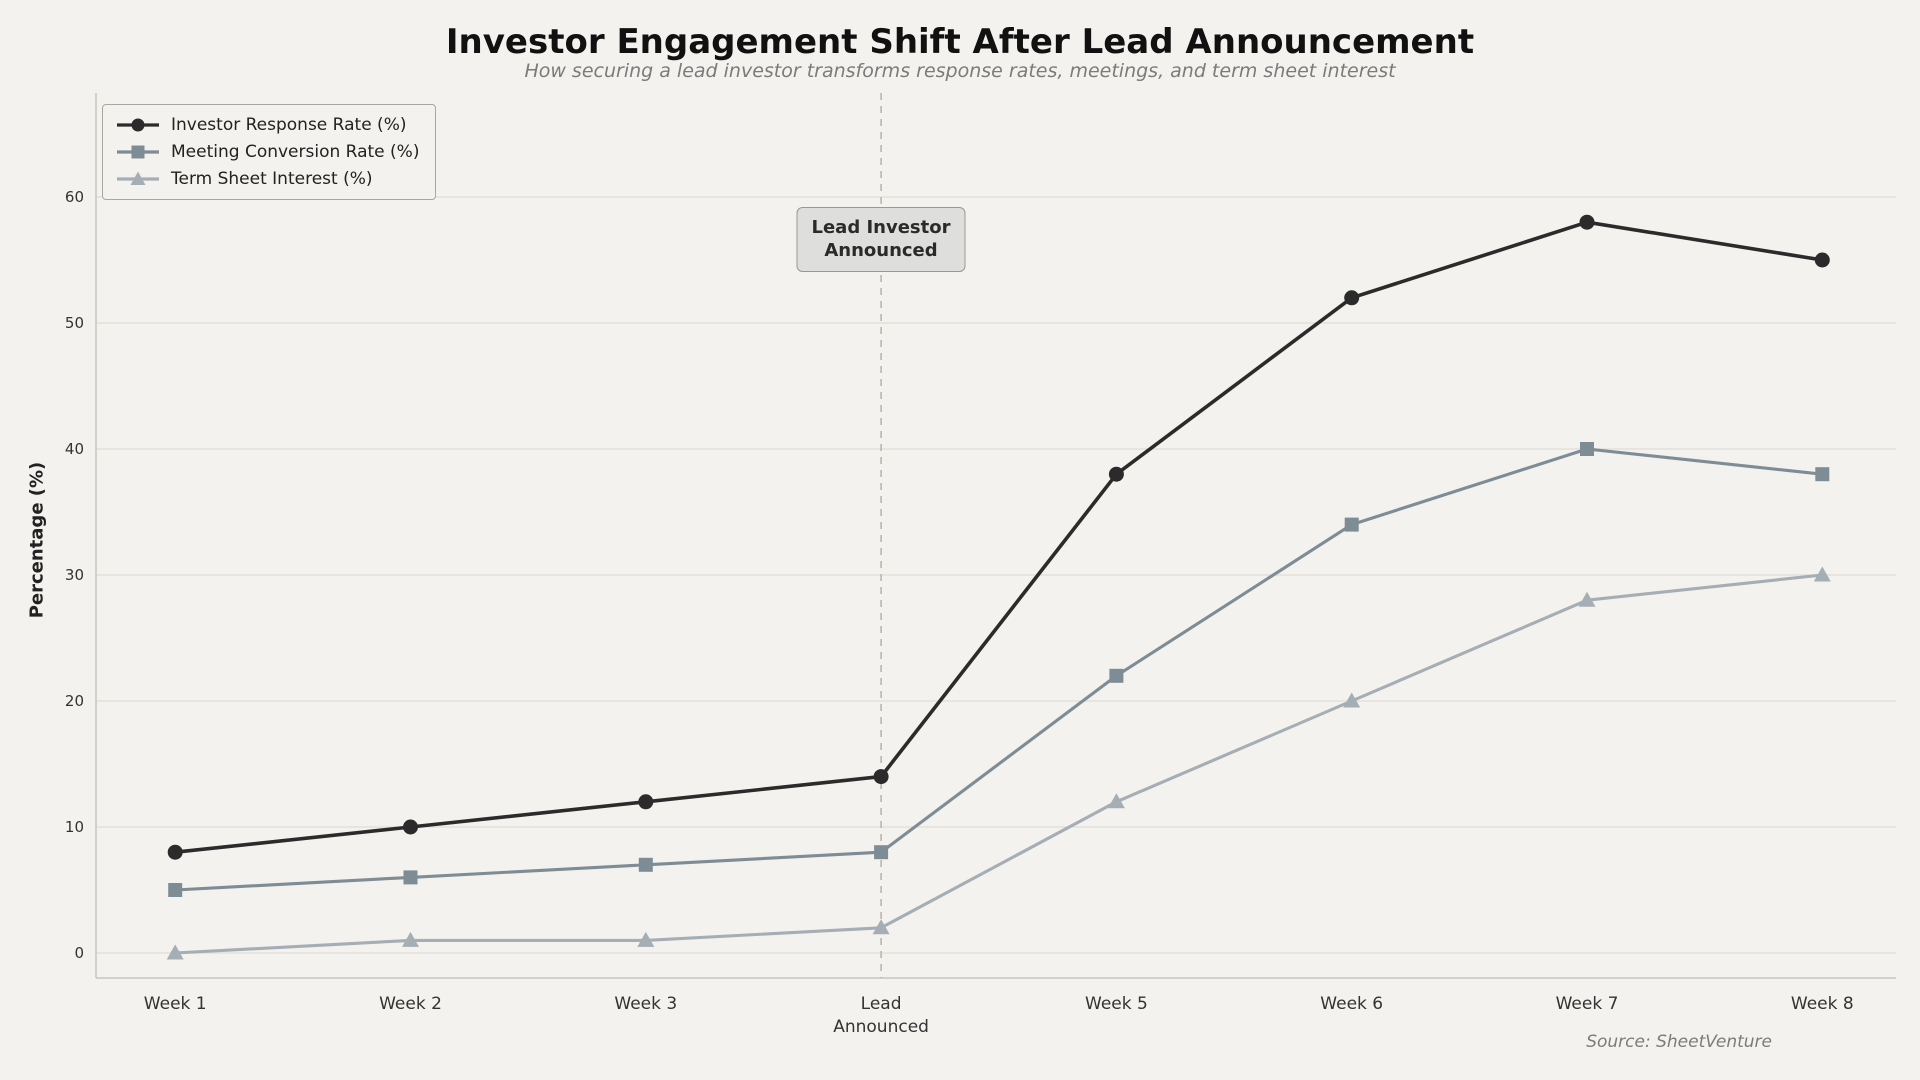 Image resolution: width=1920 pixels, height=1080 pixels. What do you see at coordinates (37, 540) in the screenshot?
I see `y-axis-label: Percentage (%)` at bounding box center [37, 540].